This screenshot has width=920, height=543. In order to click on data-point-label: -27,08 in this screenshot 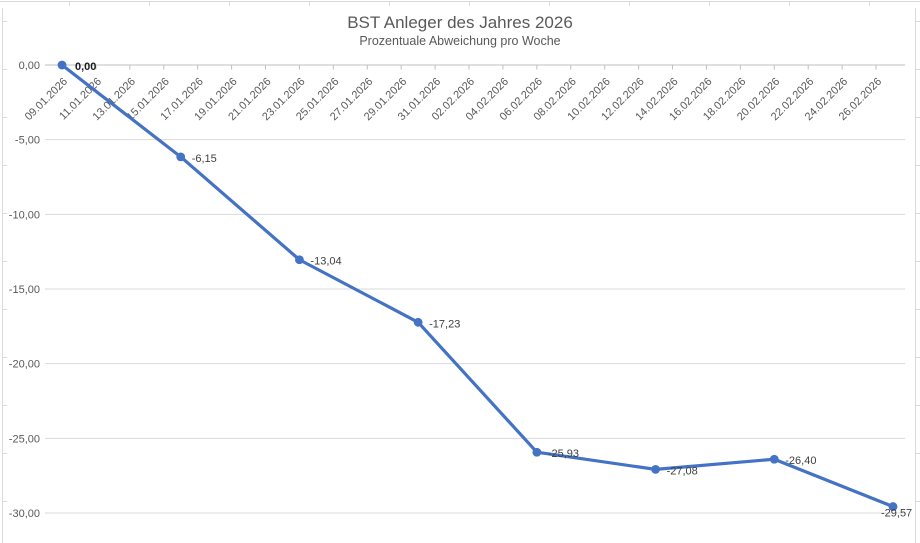, I will do `click(682, 471)`.